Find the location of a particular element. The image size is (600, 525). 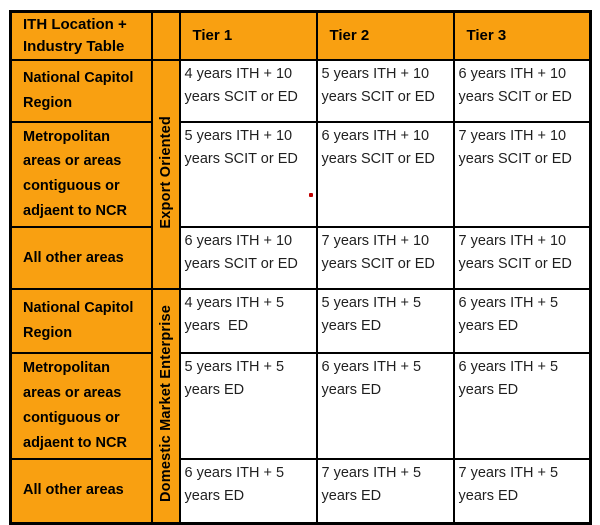

group-cell-domestic-market-enterprise: Domestic Market Enterprise is located at coordinates (165, 406).